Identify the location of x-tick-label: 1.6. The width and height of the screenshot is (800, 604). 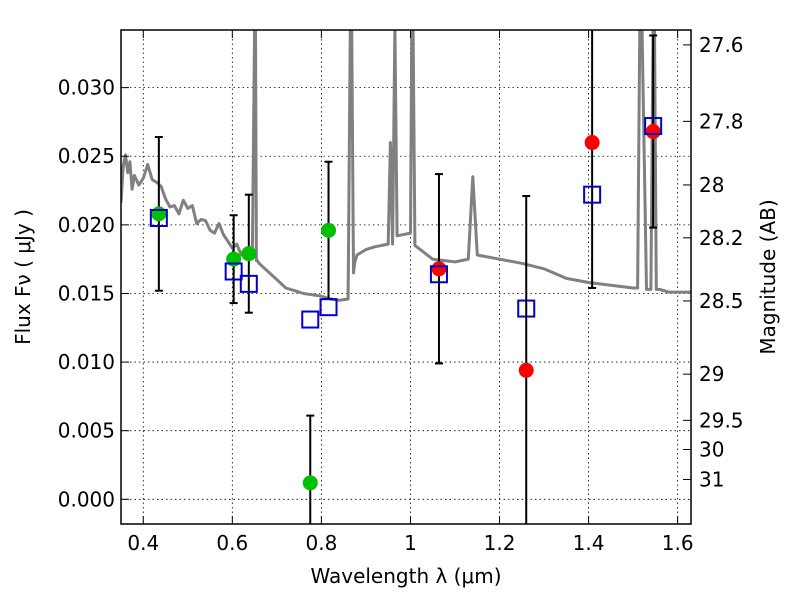
(678, 543).